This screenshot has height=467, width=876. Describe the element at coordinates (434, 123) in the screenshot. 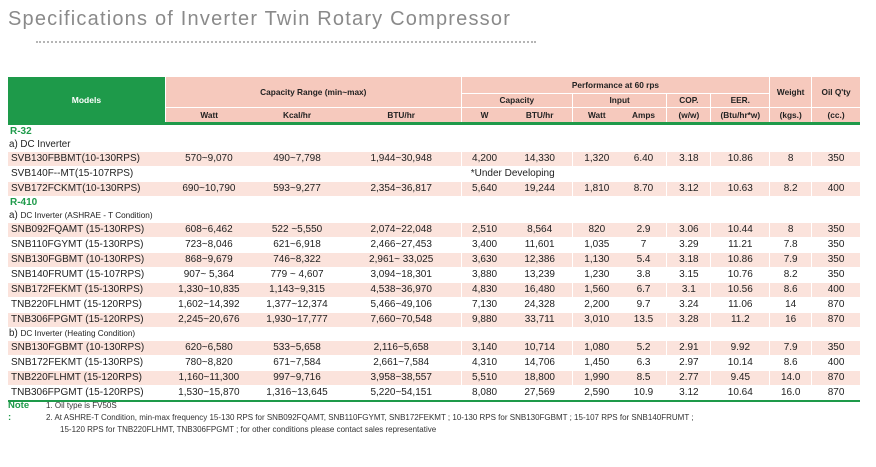

I see `header-green-rule` at that location.